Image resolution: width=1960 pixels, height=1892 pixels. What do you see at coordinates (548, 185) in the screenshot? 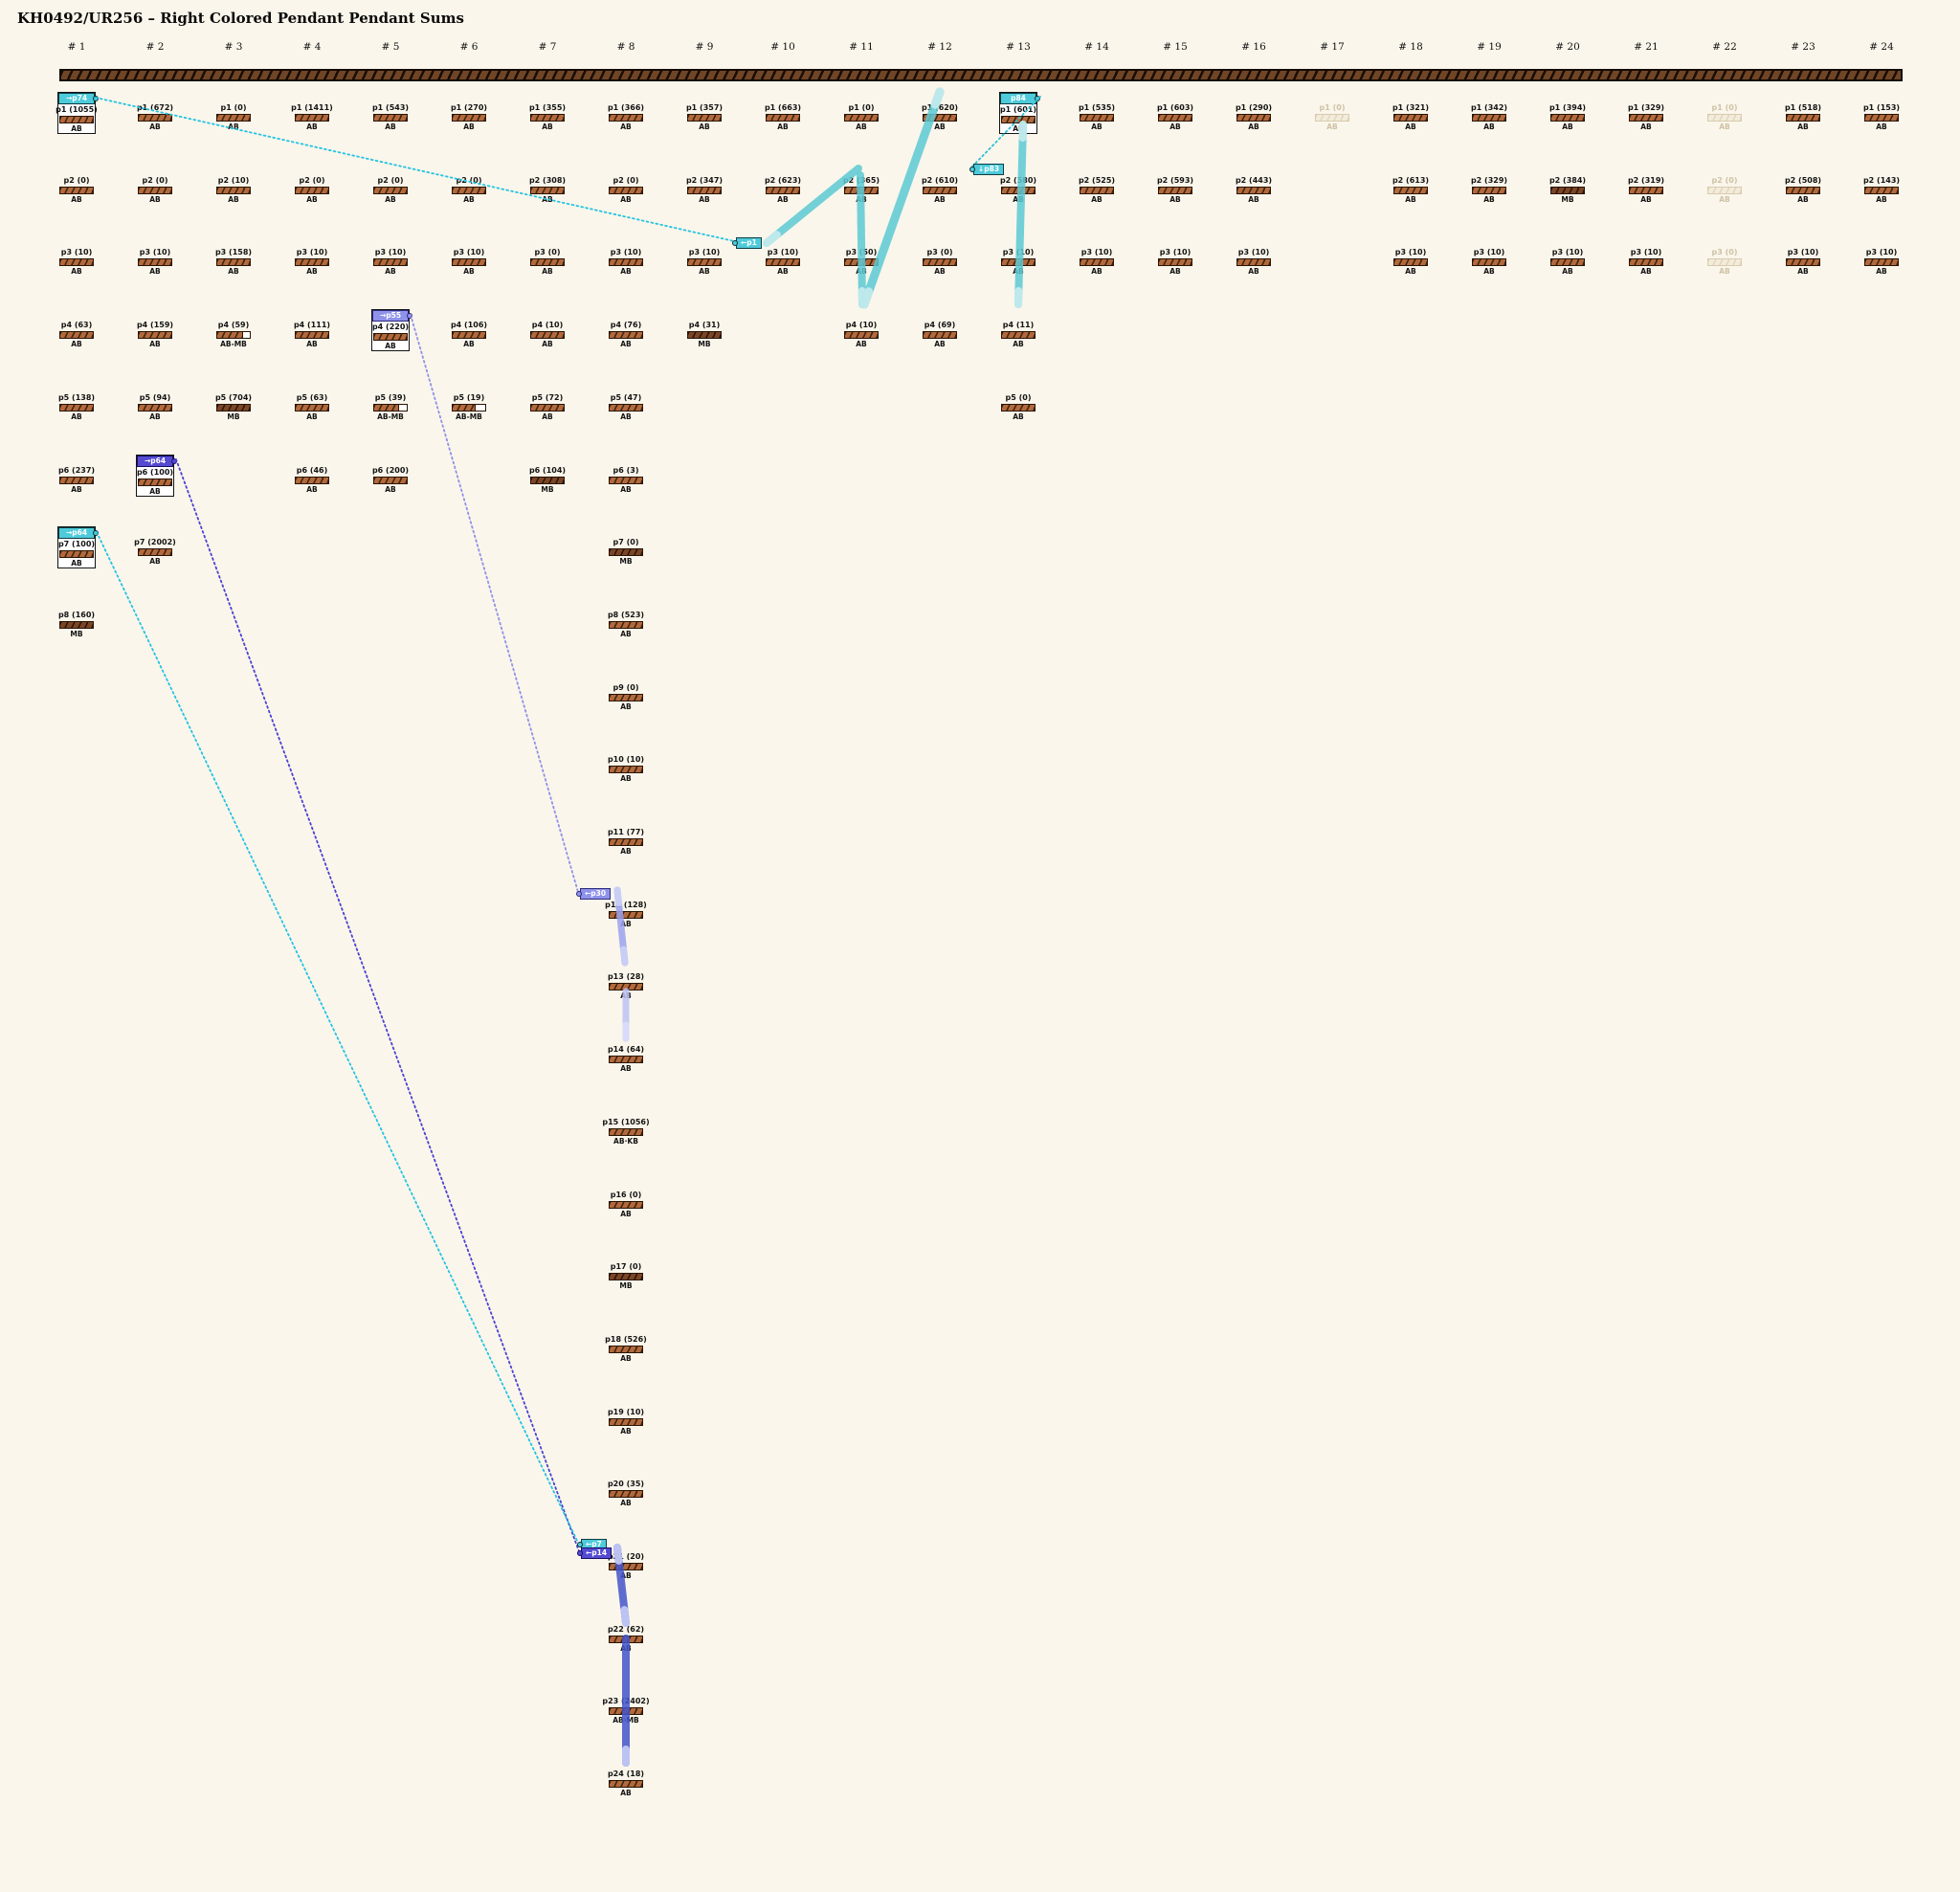
I see `pendant-c7-r2: p2 (308) AB` at bounding box center [548, 185].